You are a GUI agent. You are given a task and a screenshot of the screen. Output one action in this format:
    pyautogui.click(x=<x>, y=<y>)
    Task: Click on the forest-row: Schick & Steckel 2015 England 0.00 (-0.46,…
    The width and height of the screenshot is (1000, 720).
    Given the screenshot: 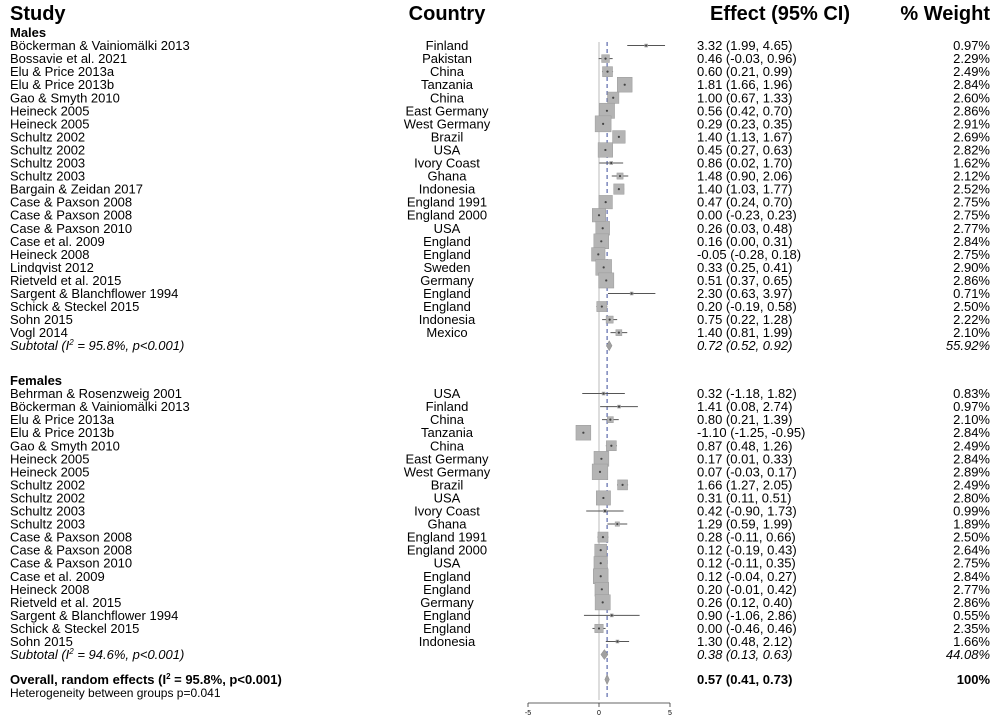 What is the action you would take?
    pyautogui.click(x=500, y=628)
    